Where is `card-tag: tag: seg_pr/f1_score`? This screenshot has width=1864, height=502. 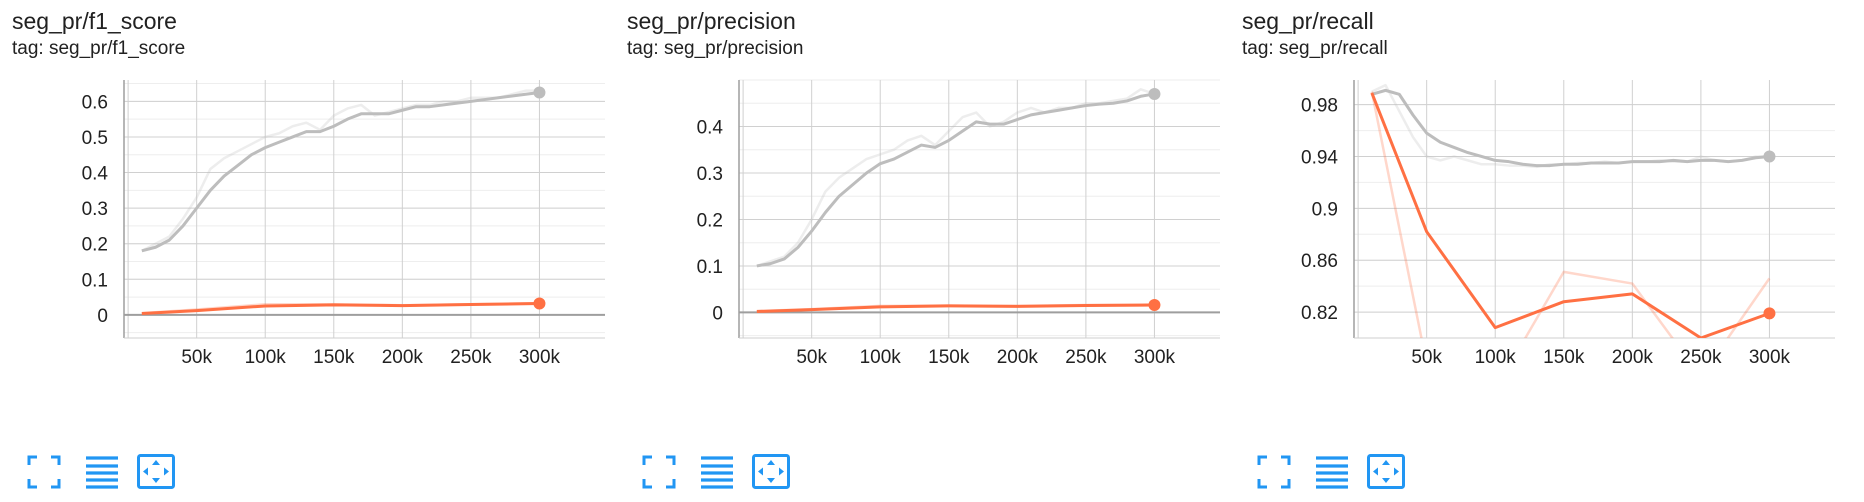 card-tag: tag: seg_pr/f1_score is located at coordinates (99, 48).